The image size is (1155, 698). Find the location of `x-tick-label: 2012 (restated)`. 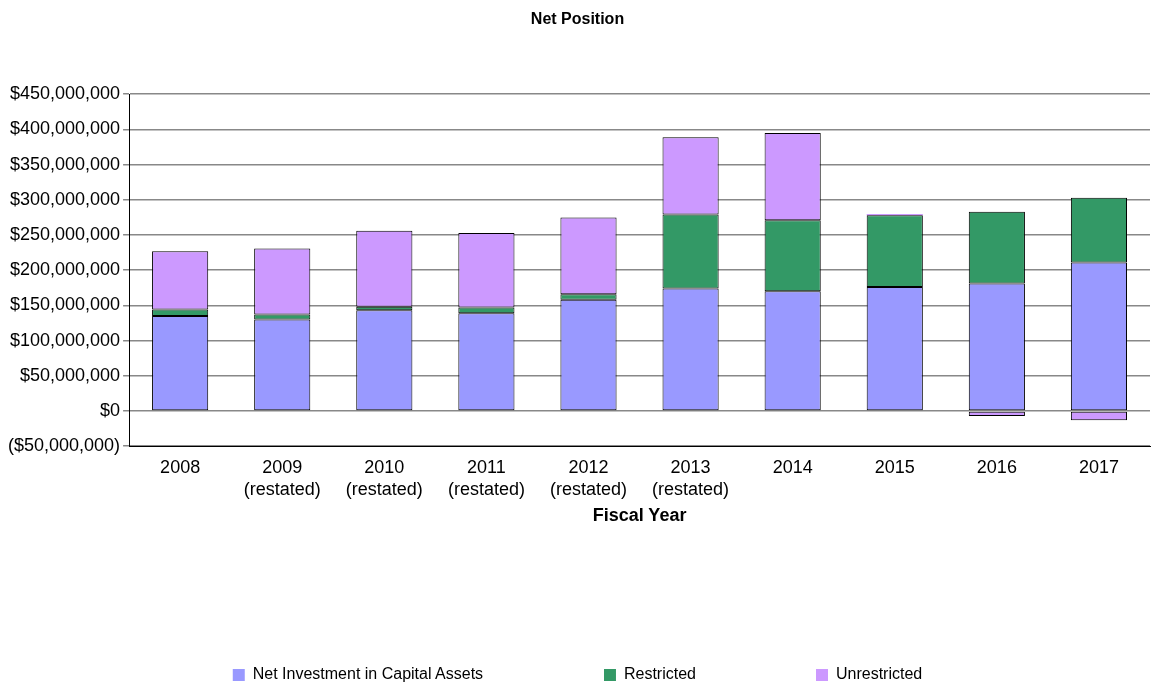

x-tick-label: 2012 (restated) is located at coordinates (588, 477).